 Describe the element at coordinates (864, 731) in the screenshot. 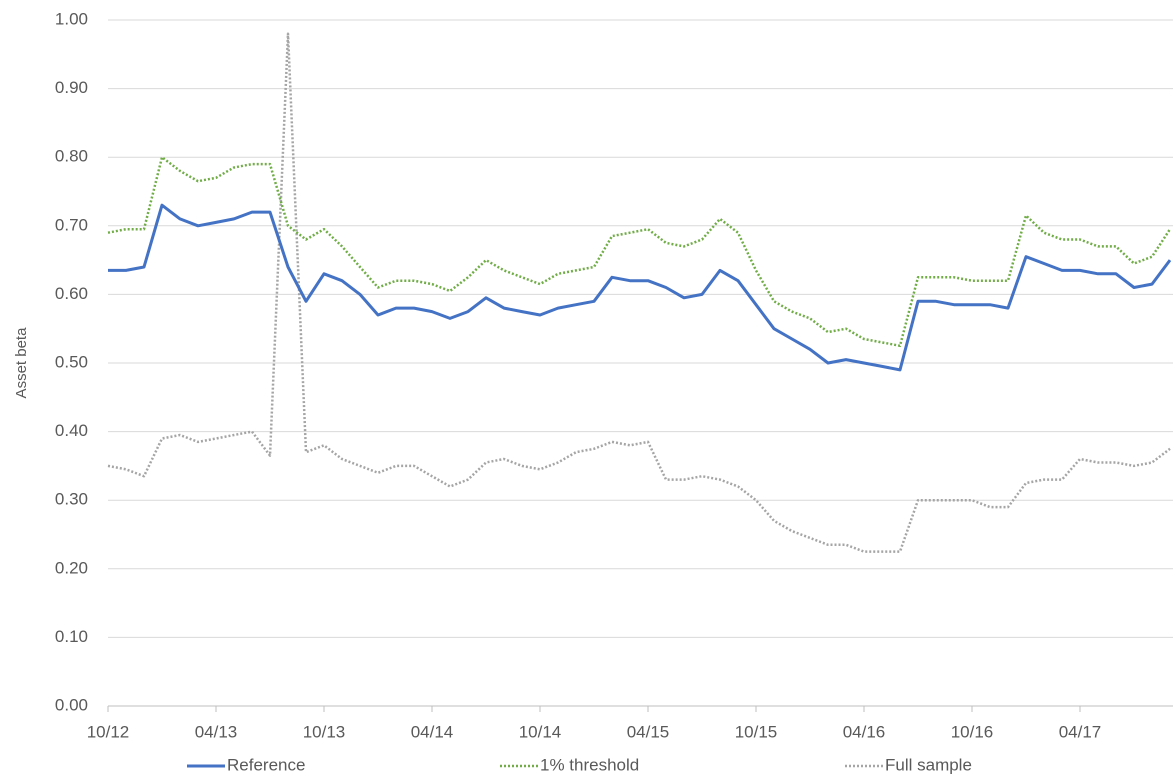

I see `x-tick-label: 04/16` at that location.